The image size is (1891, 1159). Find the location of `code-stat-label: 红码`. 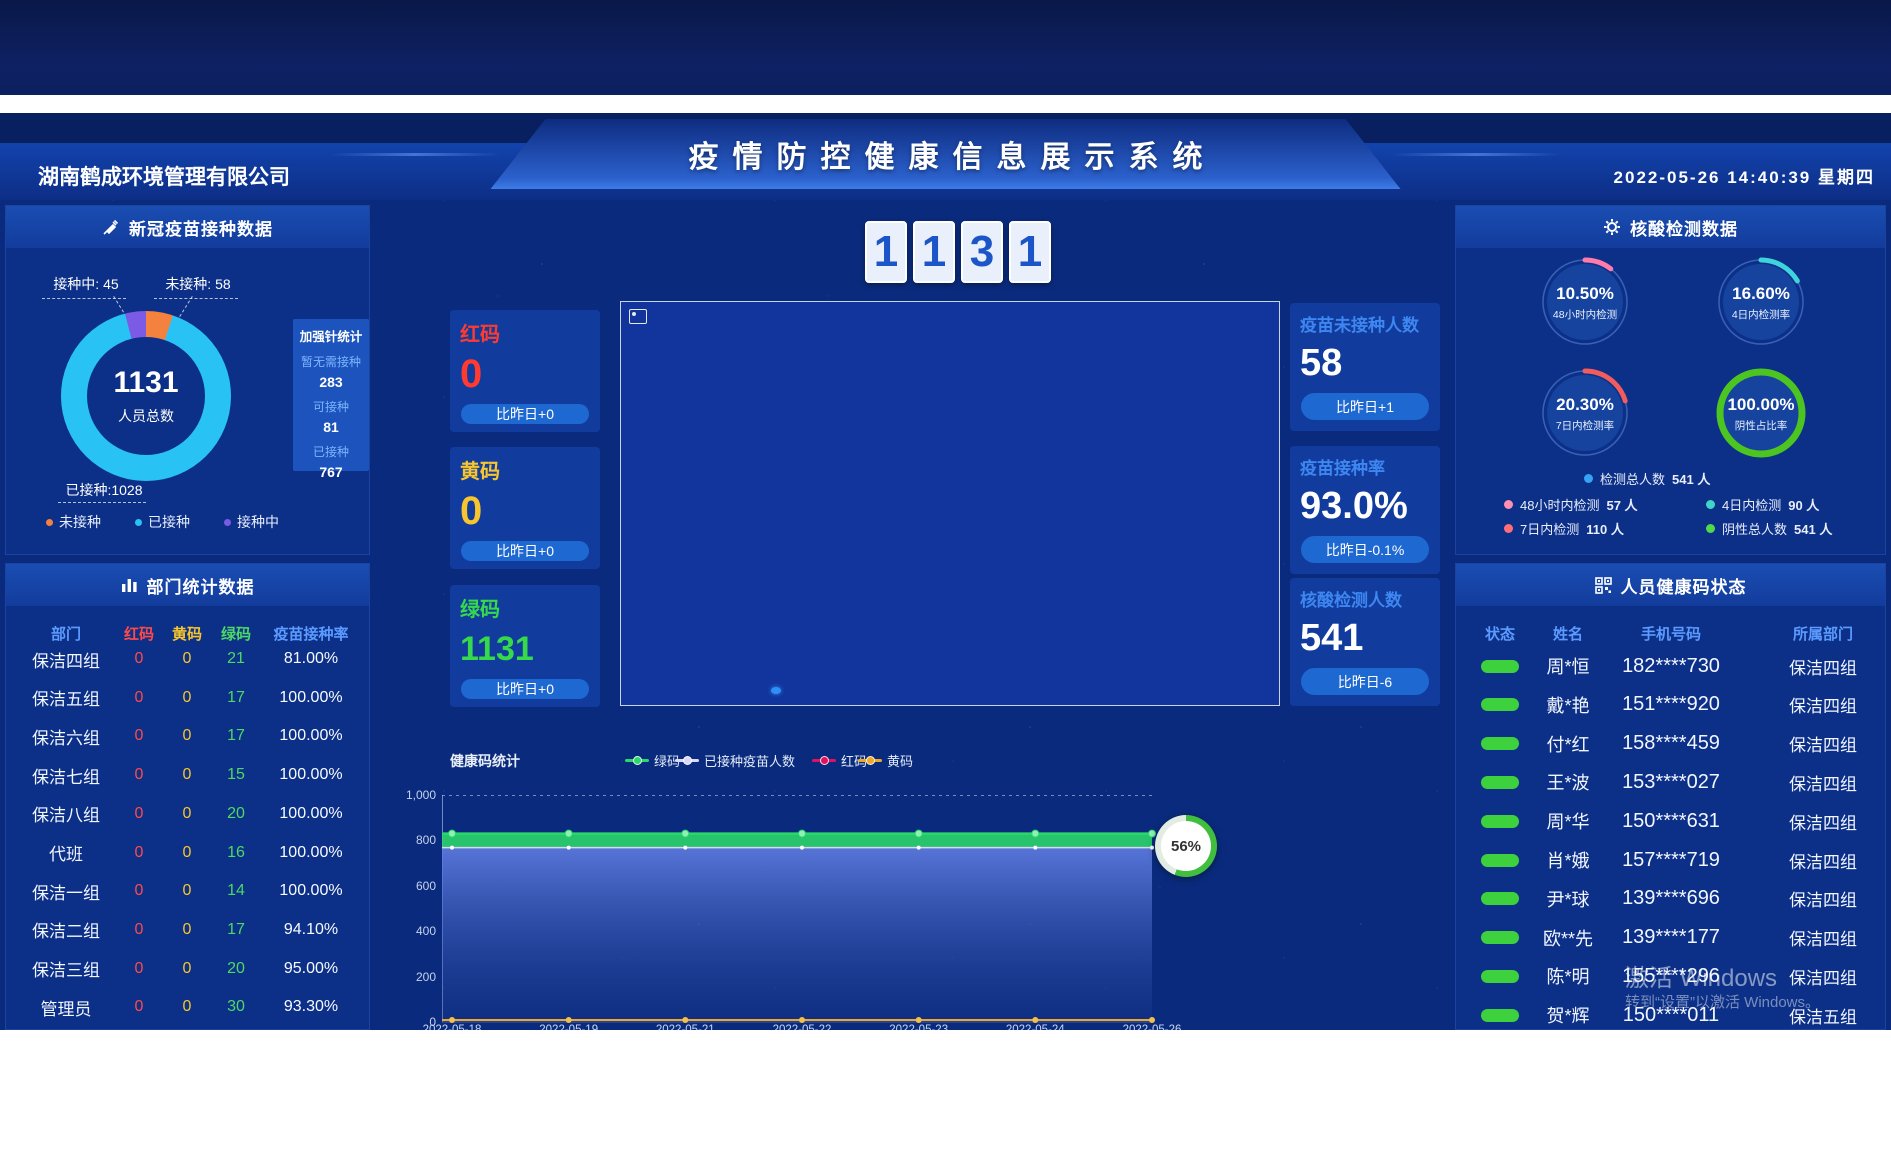

code-stat-label: 红码 is located at coordinates (480, 335).